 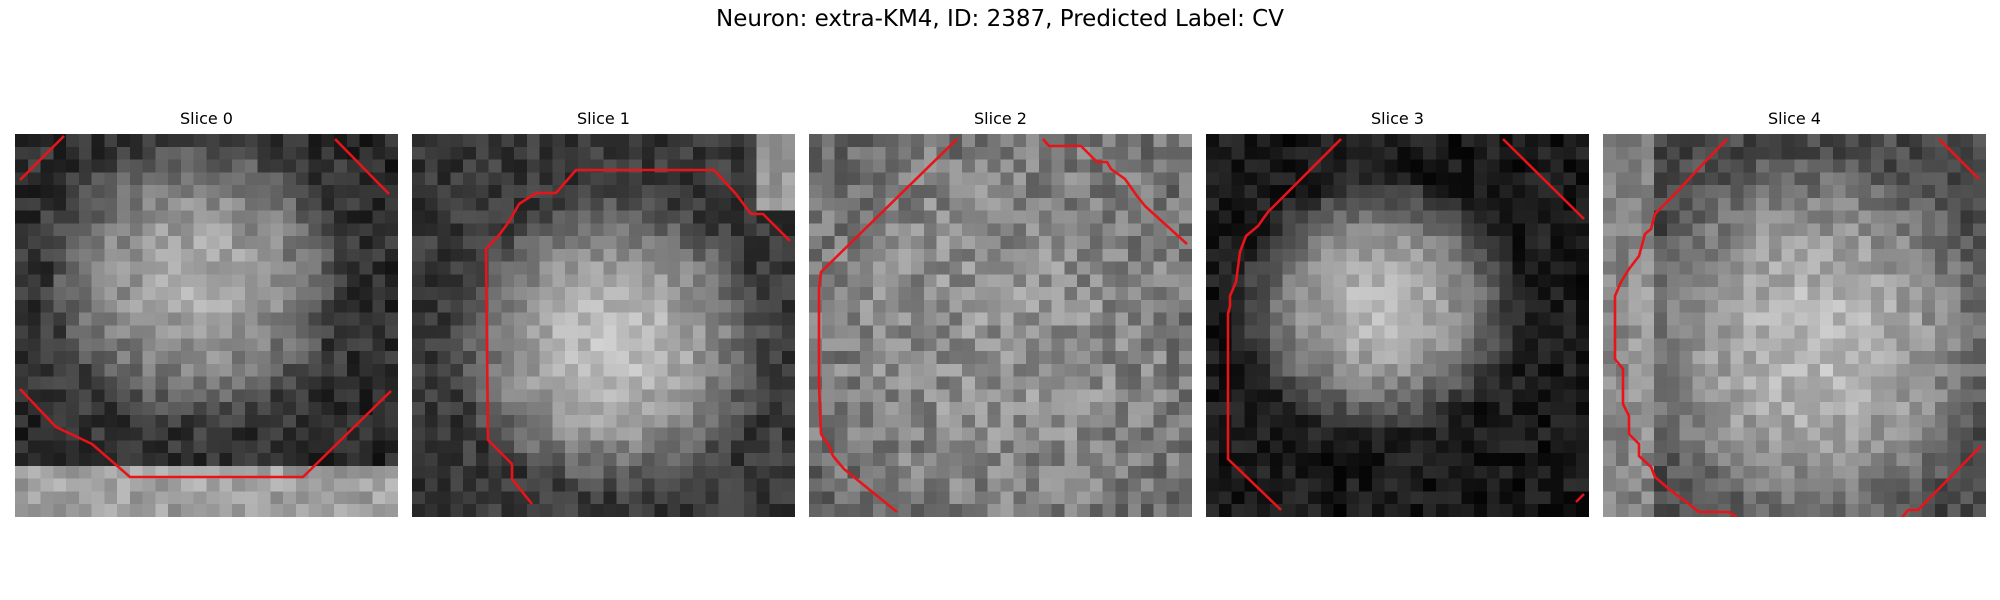 What do you see at coordinates (1000, 118) in the screenshot?
I see `slice-title: Slice 2` at bounding box center [1000, 118].